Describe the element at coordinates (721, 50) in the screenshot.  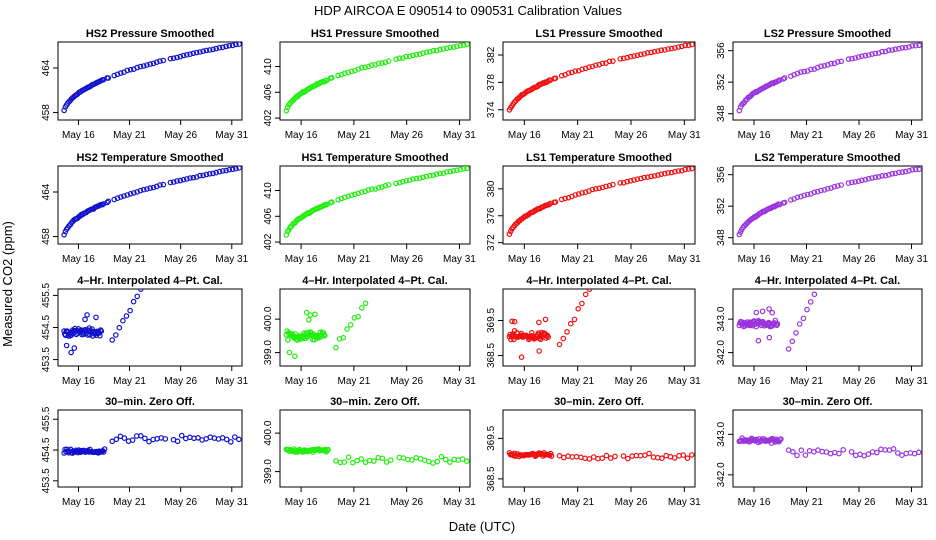
I see `y-tick-label: 356` at that location.